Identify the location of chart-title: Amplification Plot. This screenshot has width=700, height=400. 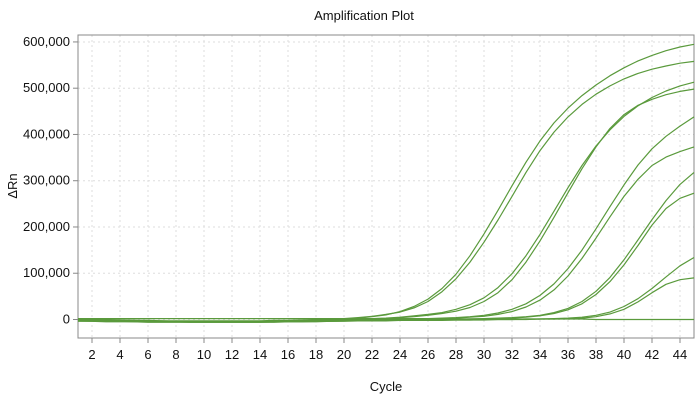
(364, 15).